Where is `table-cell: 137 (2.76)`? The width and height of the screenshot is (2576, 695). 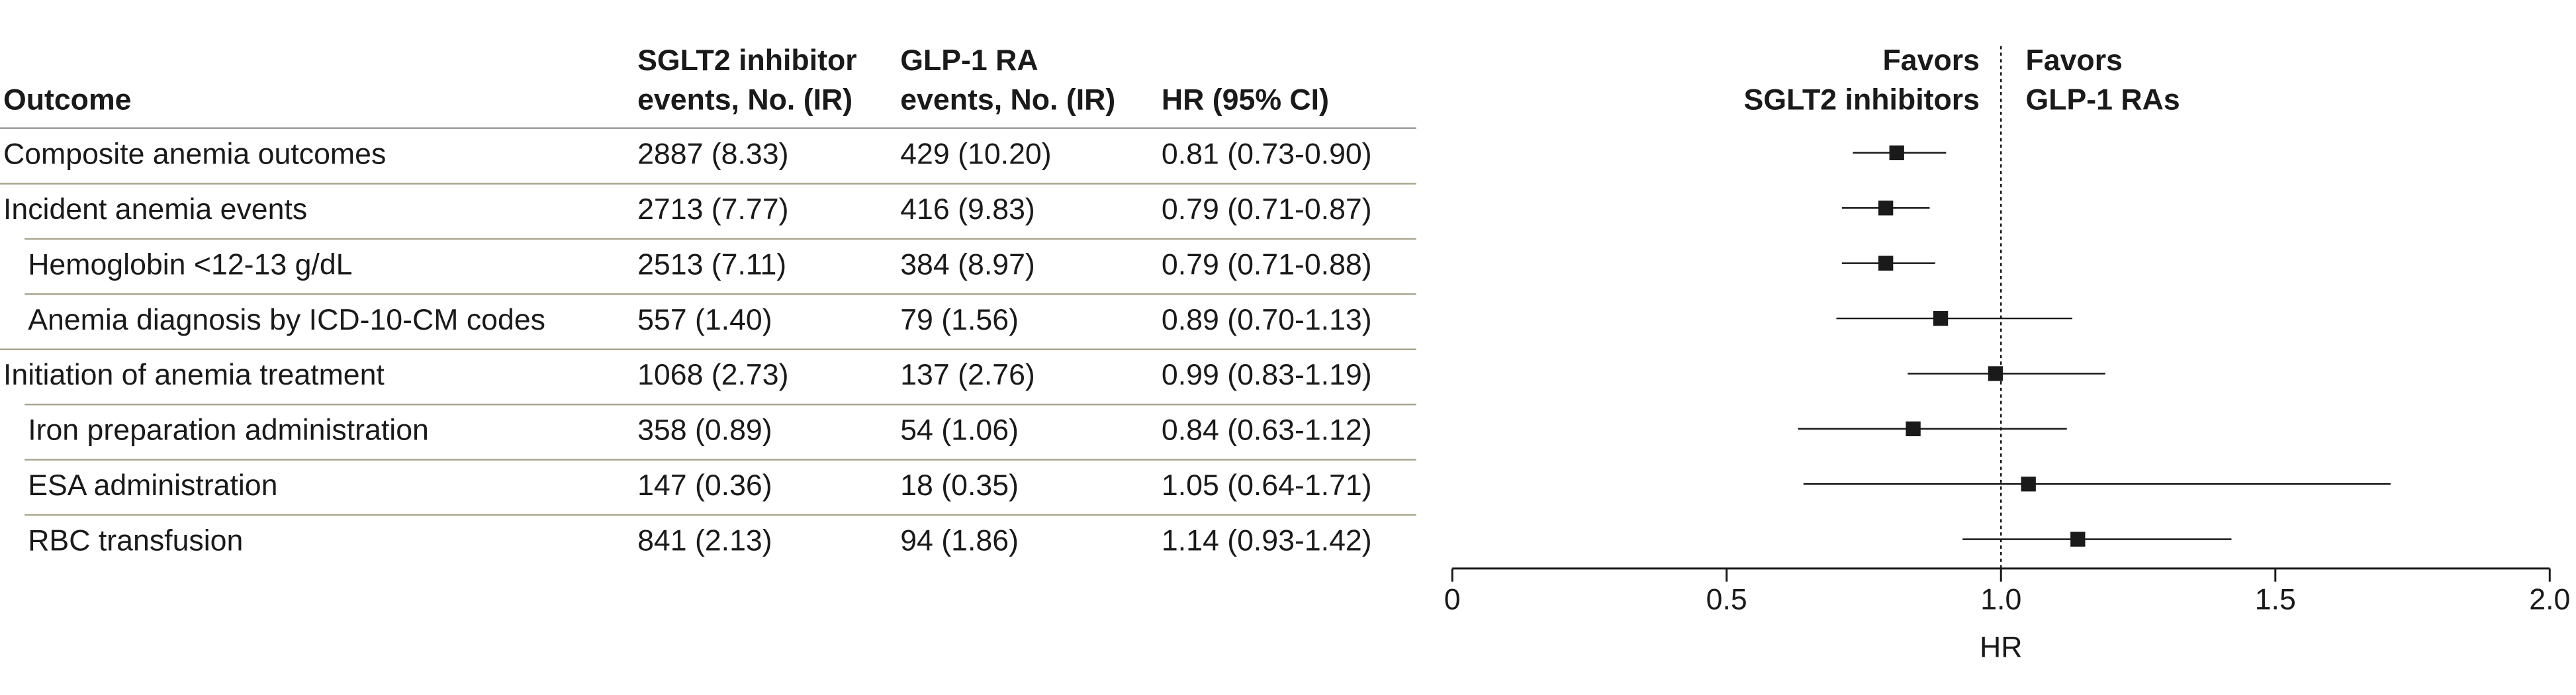 table-cell: 137 (2.76) is located at coordinates (968, 375).